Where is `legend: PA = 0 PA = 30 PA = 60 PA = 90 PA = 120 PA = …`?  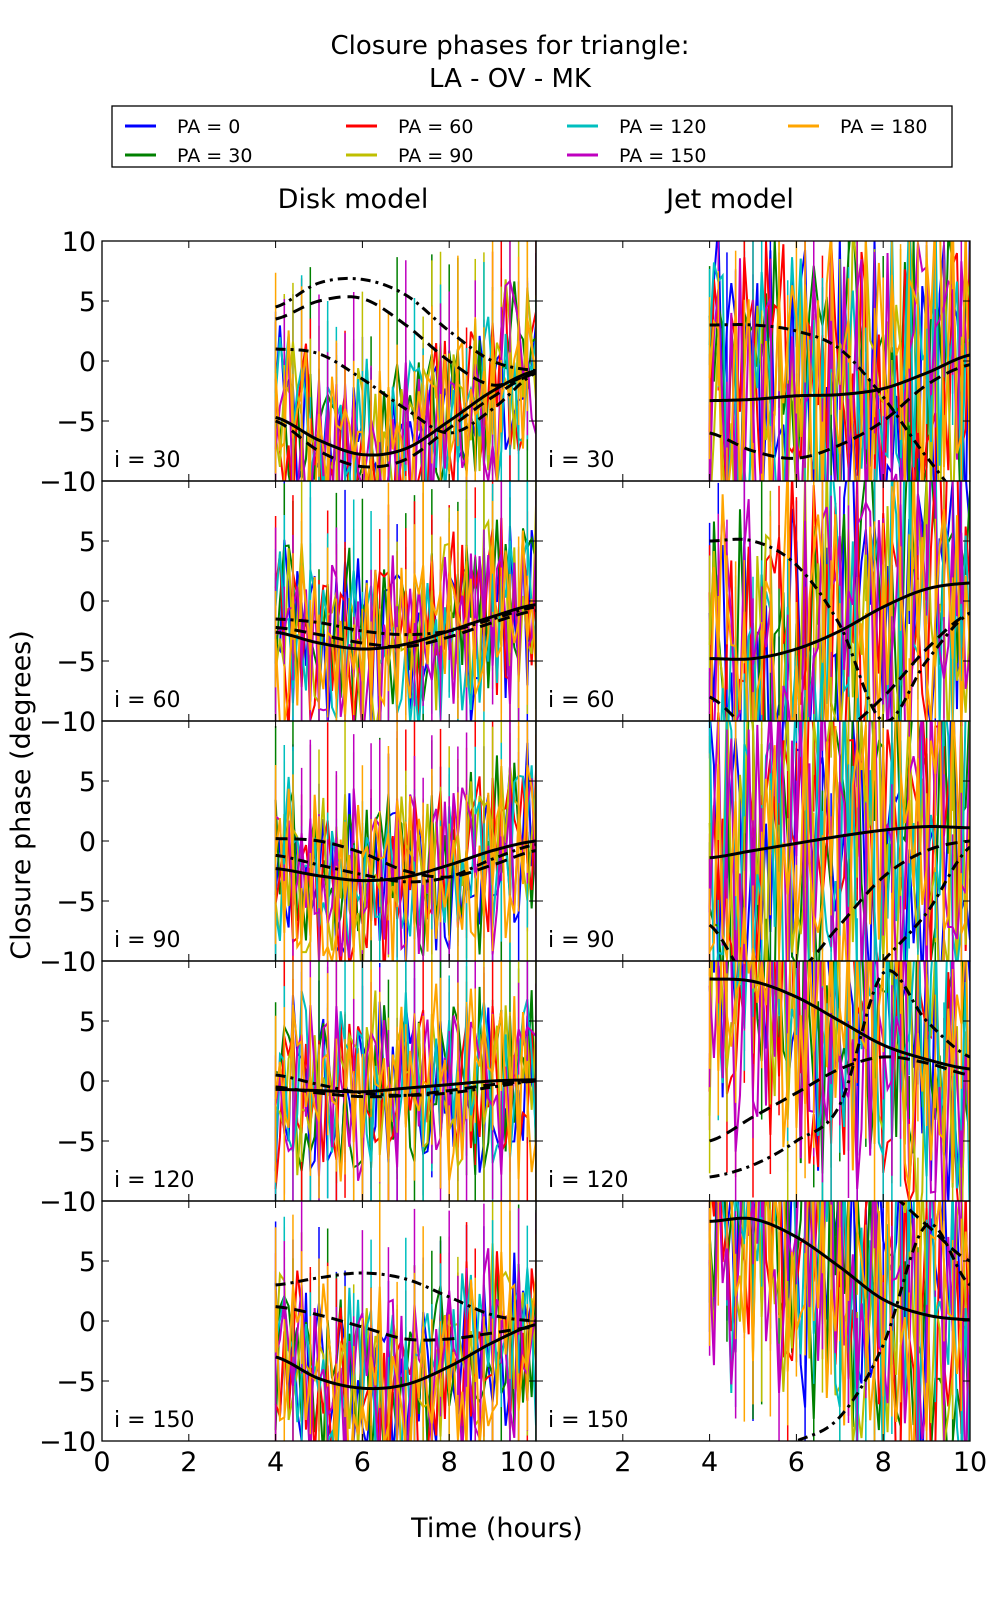
legend: PA = 0 PA = 30 PA = 60 PA = 90 PA = 120 PA = … is located at coordinates (532, 136).